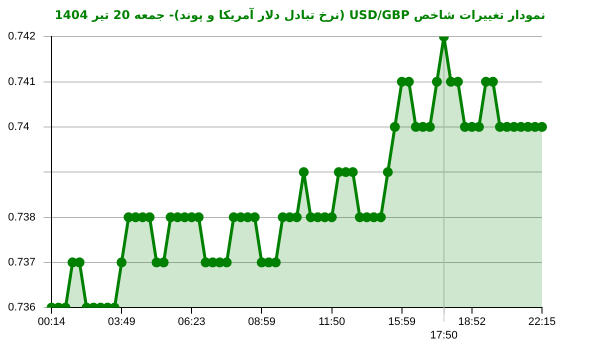 The width and height of the screenshot is (600, 352). Describe the element at coordinates (332, 322) in the screenshot. I see `x-tick-label: 11:50` at that location.